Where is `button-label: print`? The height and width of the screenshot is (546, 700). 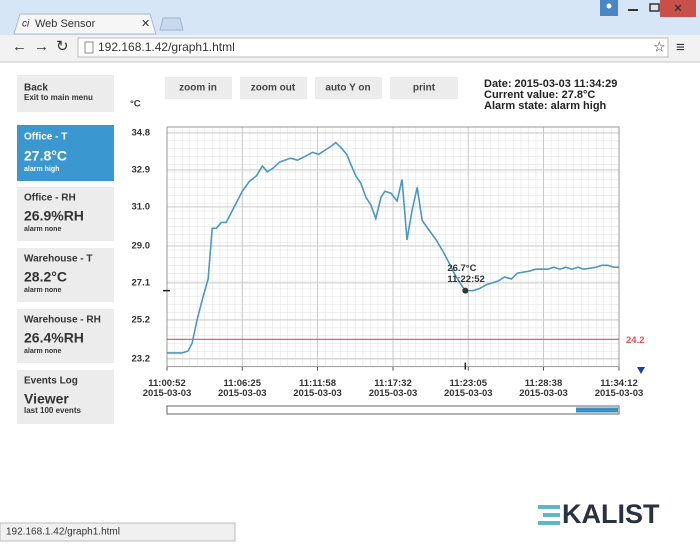 button-label: print is located at coordinates (424, 88).